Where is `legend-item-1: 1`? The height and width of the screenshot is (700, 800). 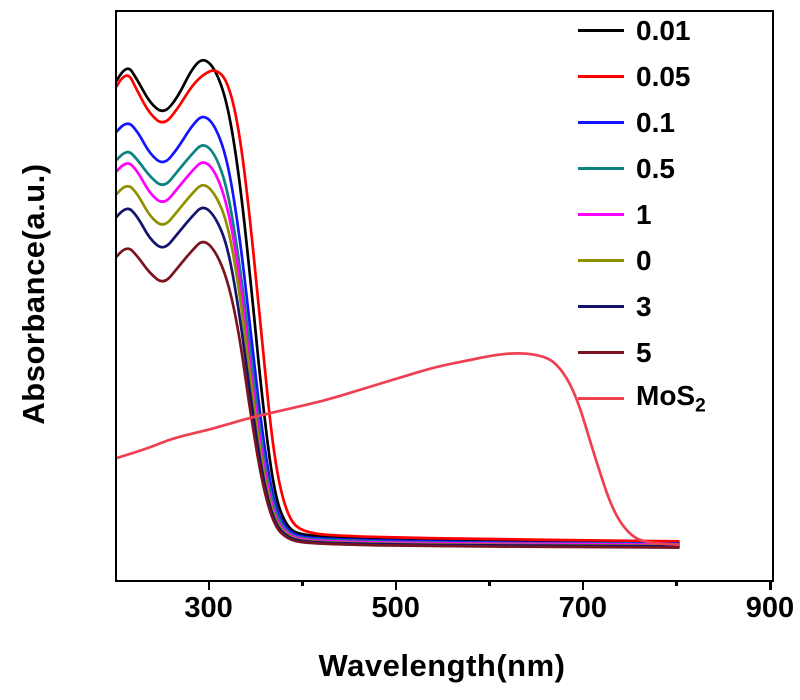 legend-item-1: 1 is located at coordinates (642, 214).